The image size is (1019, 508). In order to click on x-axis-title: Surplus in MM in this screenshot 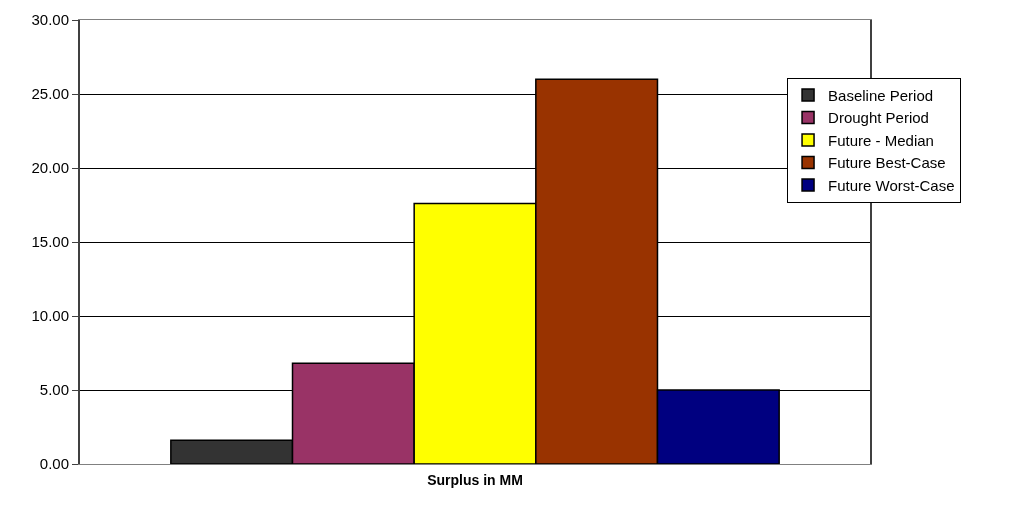, I will do `click(475, 480)`.